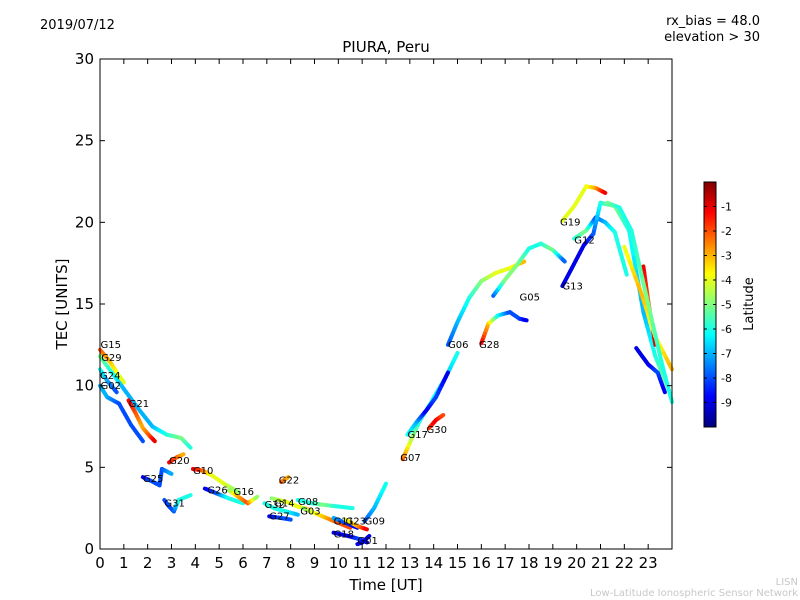 The height and width of the screenshot is (600, 800). What do you see at coordinates (291, 563) in the screenshot?
I see `x-tick-label: 8` at bounding box center [291, 563].